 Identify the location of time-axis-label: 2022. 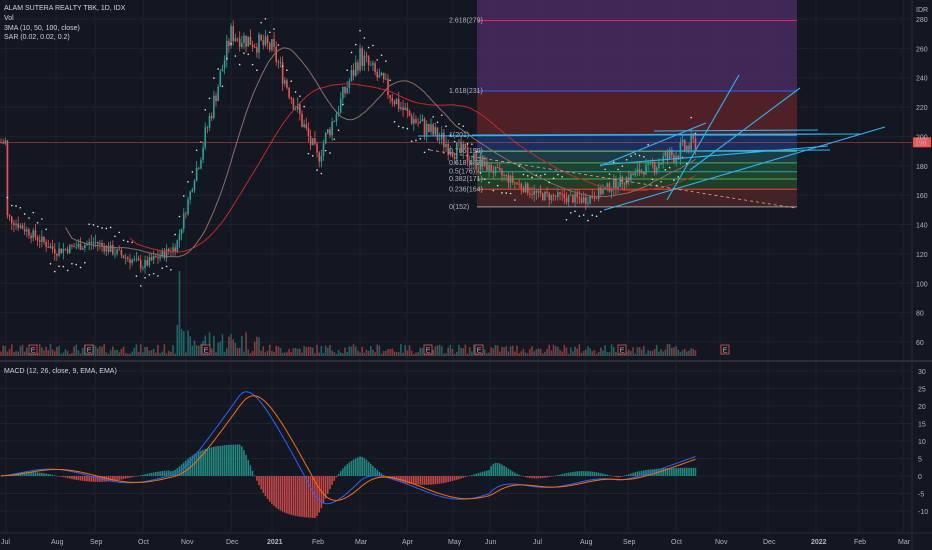
(819, 542).